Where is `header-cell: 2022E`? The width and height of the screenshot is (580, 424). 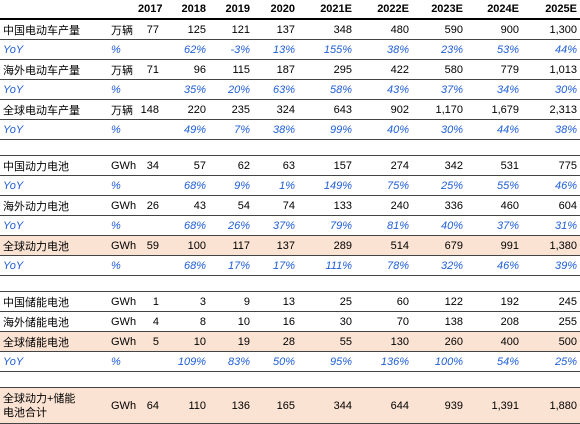
header-cell: 2022E is located at coordinates (383, 10).